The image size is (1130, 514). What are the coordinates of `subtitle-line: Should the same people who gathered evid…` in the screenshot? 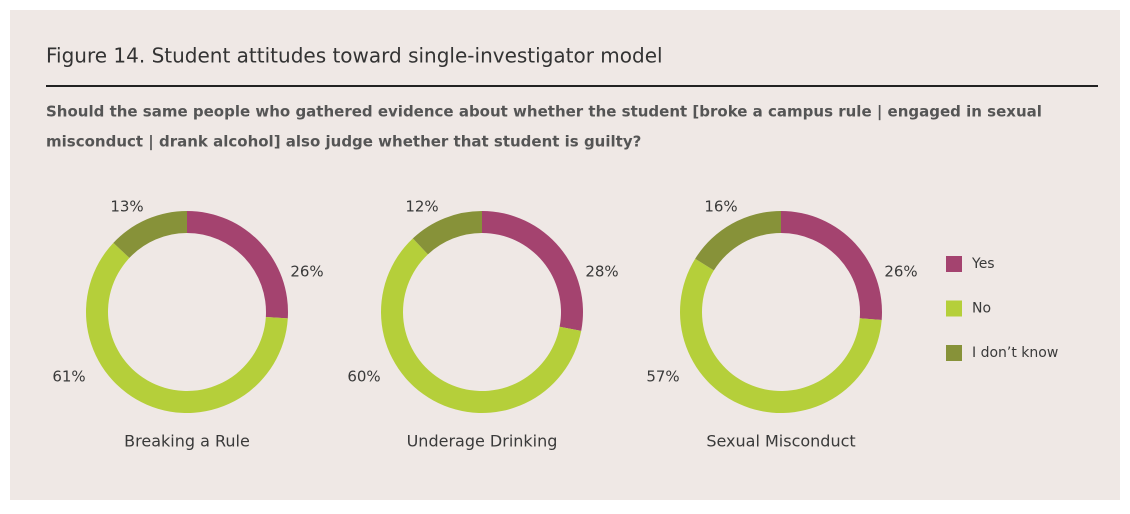 It's located at (544, 112).